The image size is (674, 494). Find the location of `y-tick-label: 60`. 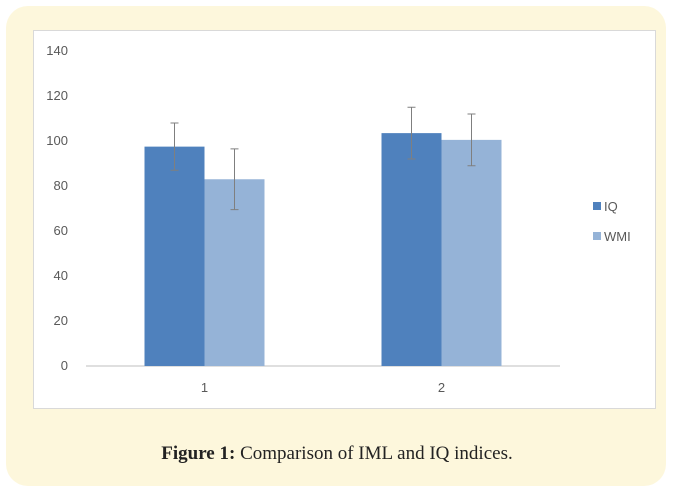

y-tick-label: 60 is located at coordinates (61, 230).